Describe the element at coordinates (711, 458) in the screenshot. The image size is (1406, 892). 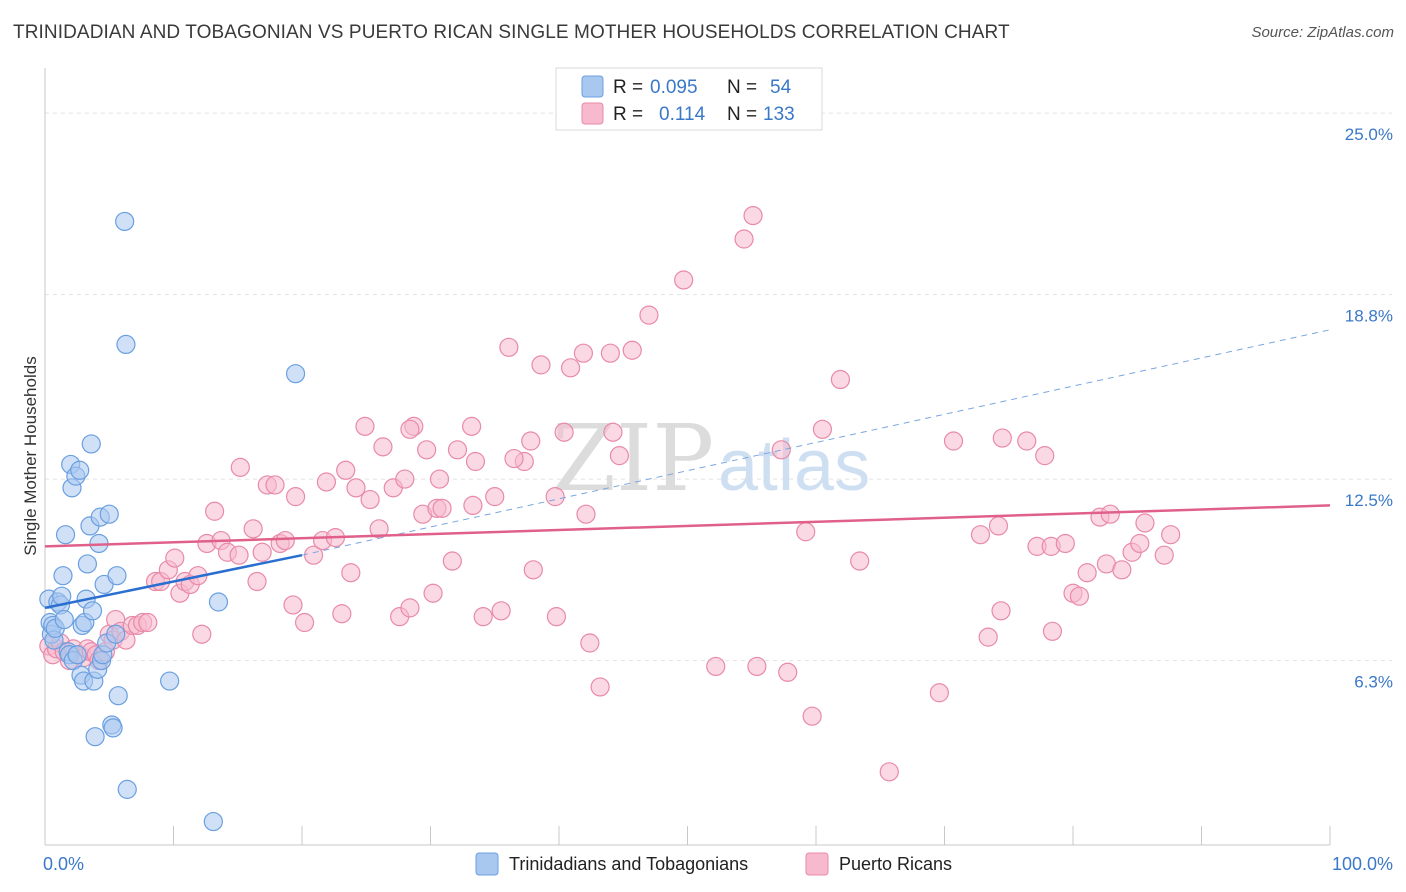
I see `watermark: ZIP atlas` at that location.